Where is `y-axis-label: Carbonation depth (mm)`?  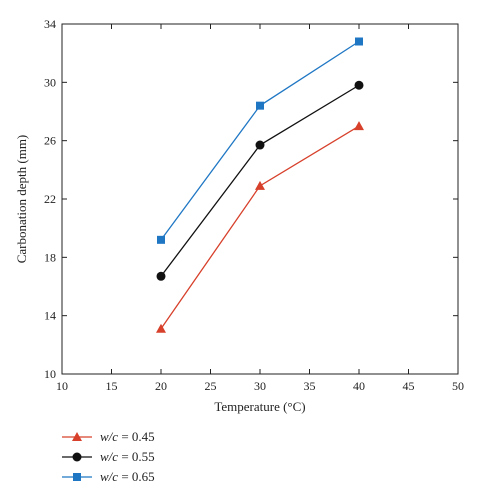 y-axis-label: Carbonation depth (mm) is located at coordinates (21, 199).